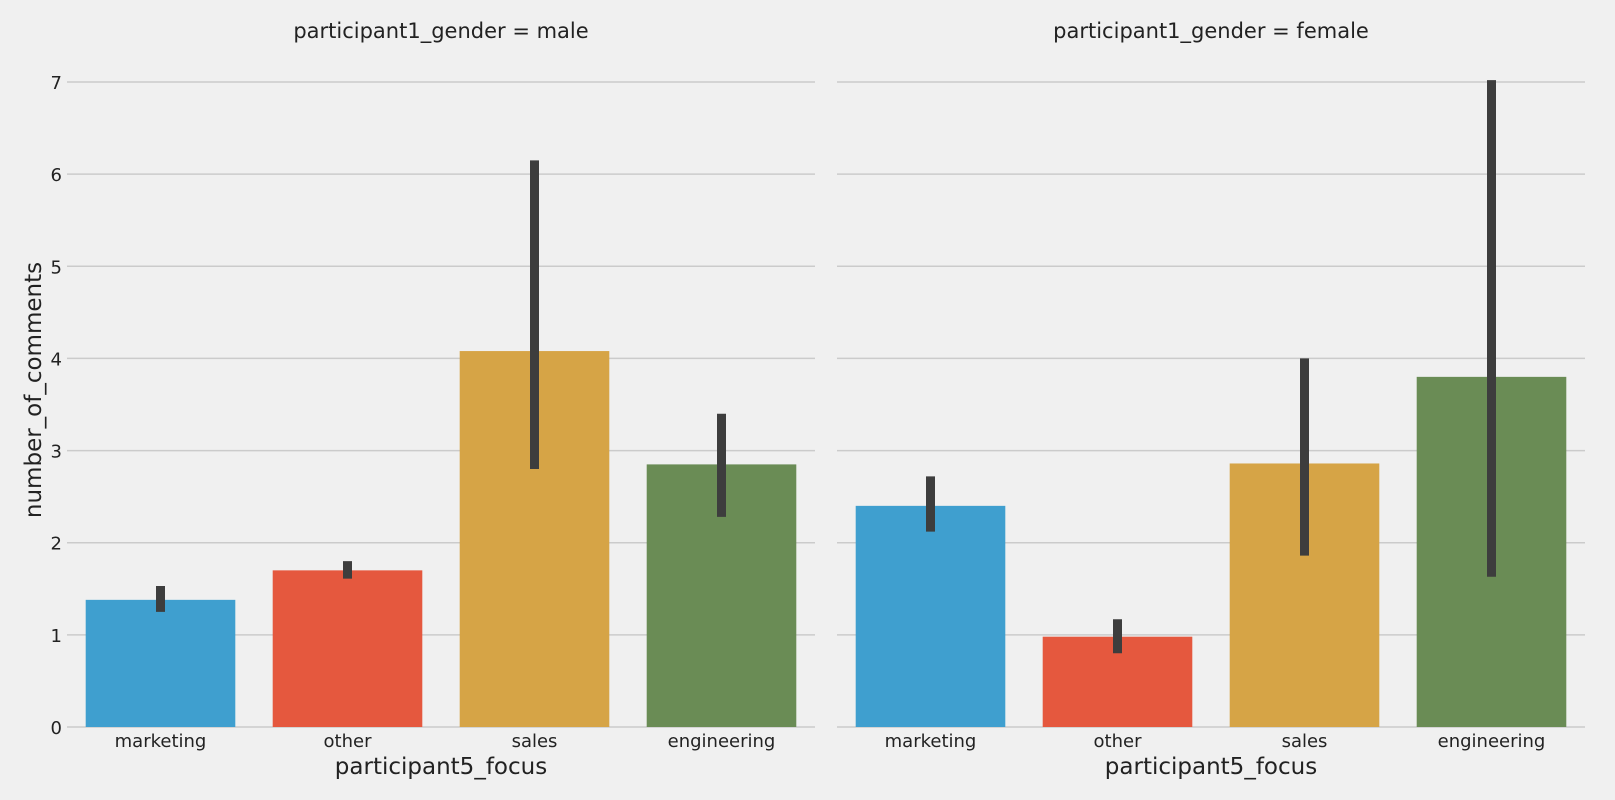  Describe the element at coordinates (56, 359) in the screenshot. I see `y-tick-label: 4` at that location.